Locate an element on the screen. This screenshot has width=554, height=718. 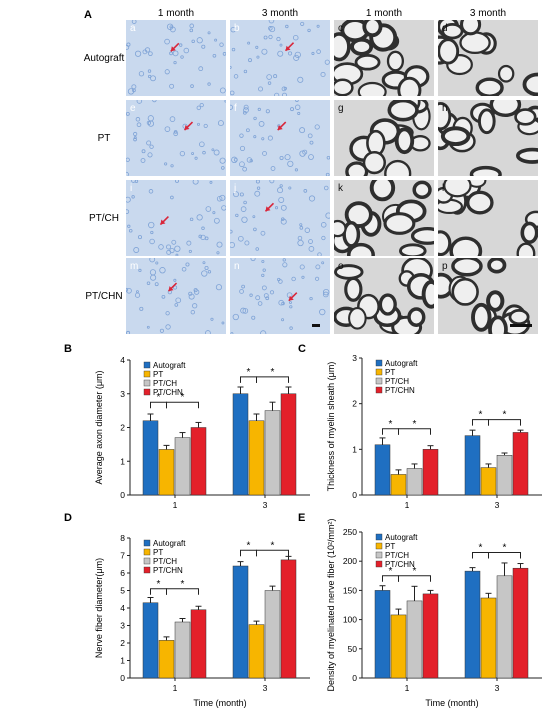
y-tick-label: 7 is located at coordinates (122, 556).